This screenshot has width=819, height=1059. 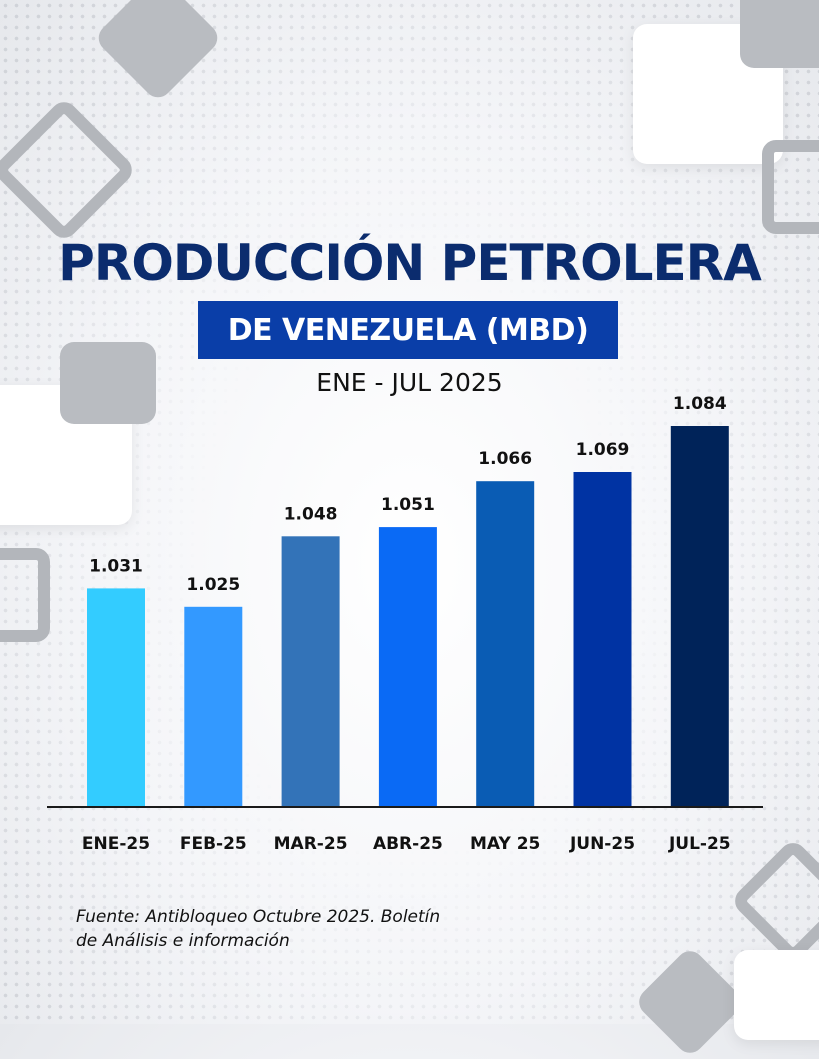 I want to click on subtitle-banner: DE VENEZUELA (MBD), so click(x=408, y=330).